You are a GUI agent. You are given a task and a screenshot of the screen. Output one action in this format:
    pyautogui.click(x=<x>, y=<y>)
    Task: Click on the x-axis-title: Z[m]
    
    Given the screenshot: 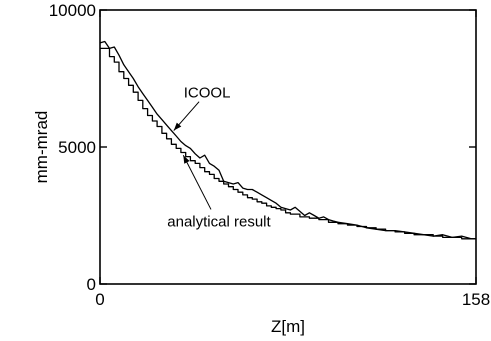 What is the action you would take?
    pyautogui.click(x=288, y=326)
    